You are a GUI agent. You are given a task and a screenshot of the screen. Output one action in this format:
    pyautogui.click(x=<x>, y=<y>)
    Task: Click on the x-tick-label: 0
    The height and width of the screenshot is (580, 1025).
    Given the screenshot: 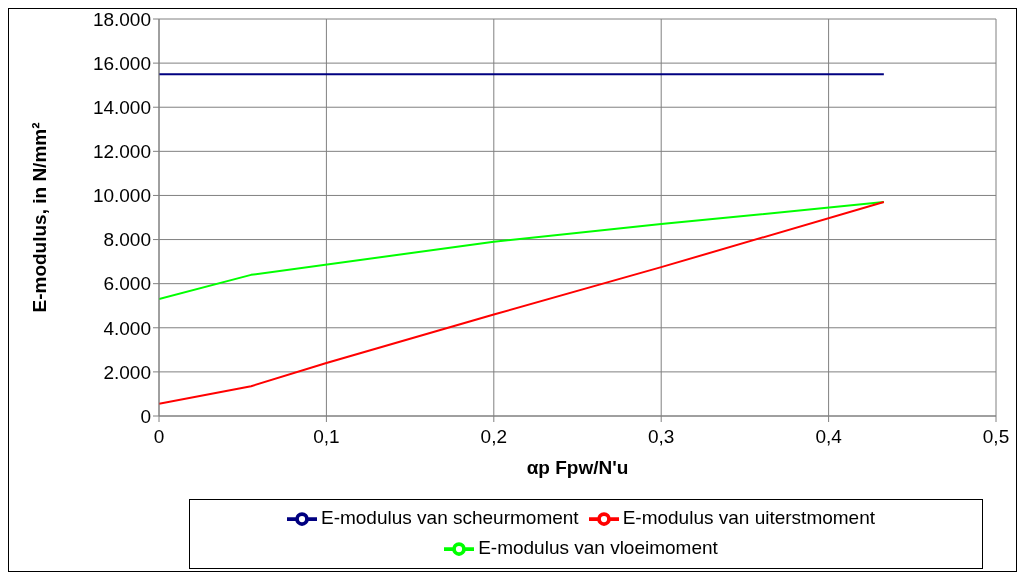 What is the action you would take?
    pyautogui.click(x=159, y=437)
    